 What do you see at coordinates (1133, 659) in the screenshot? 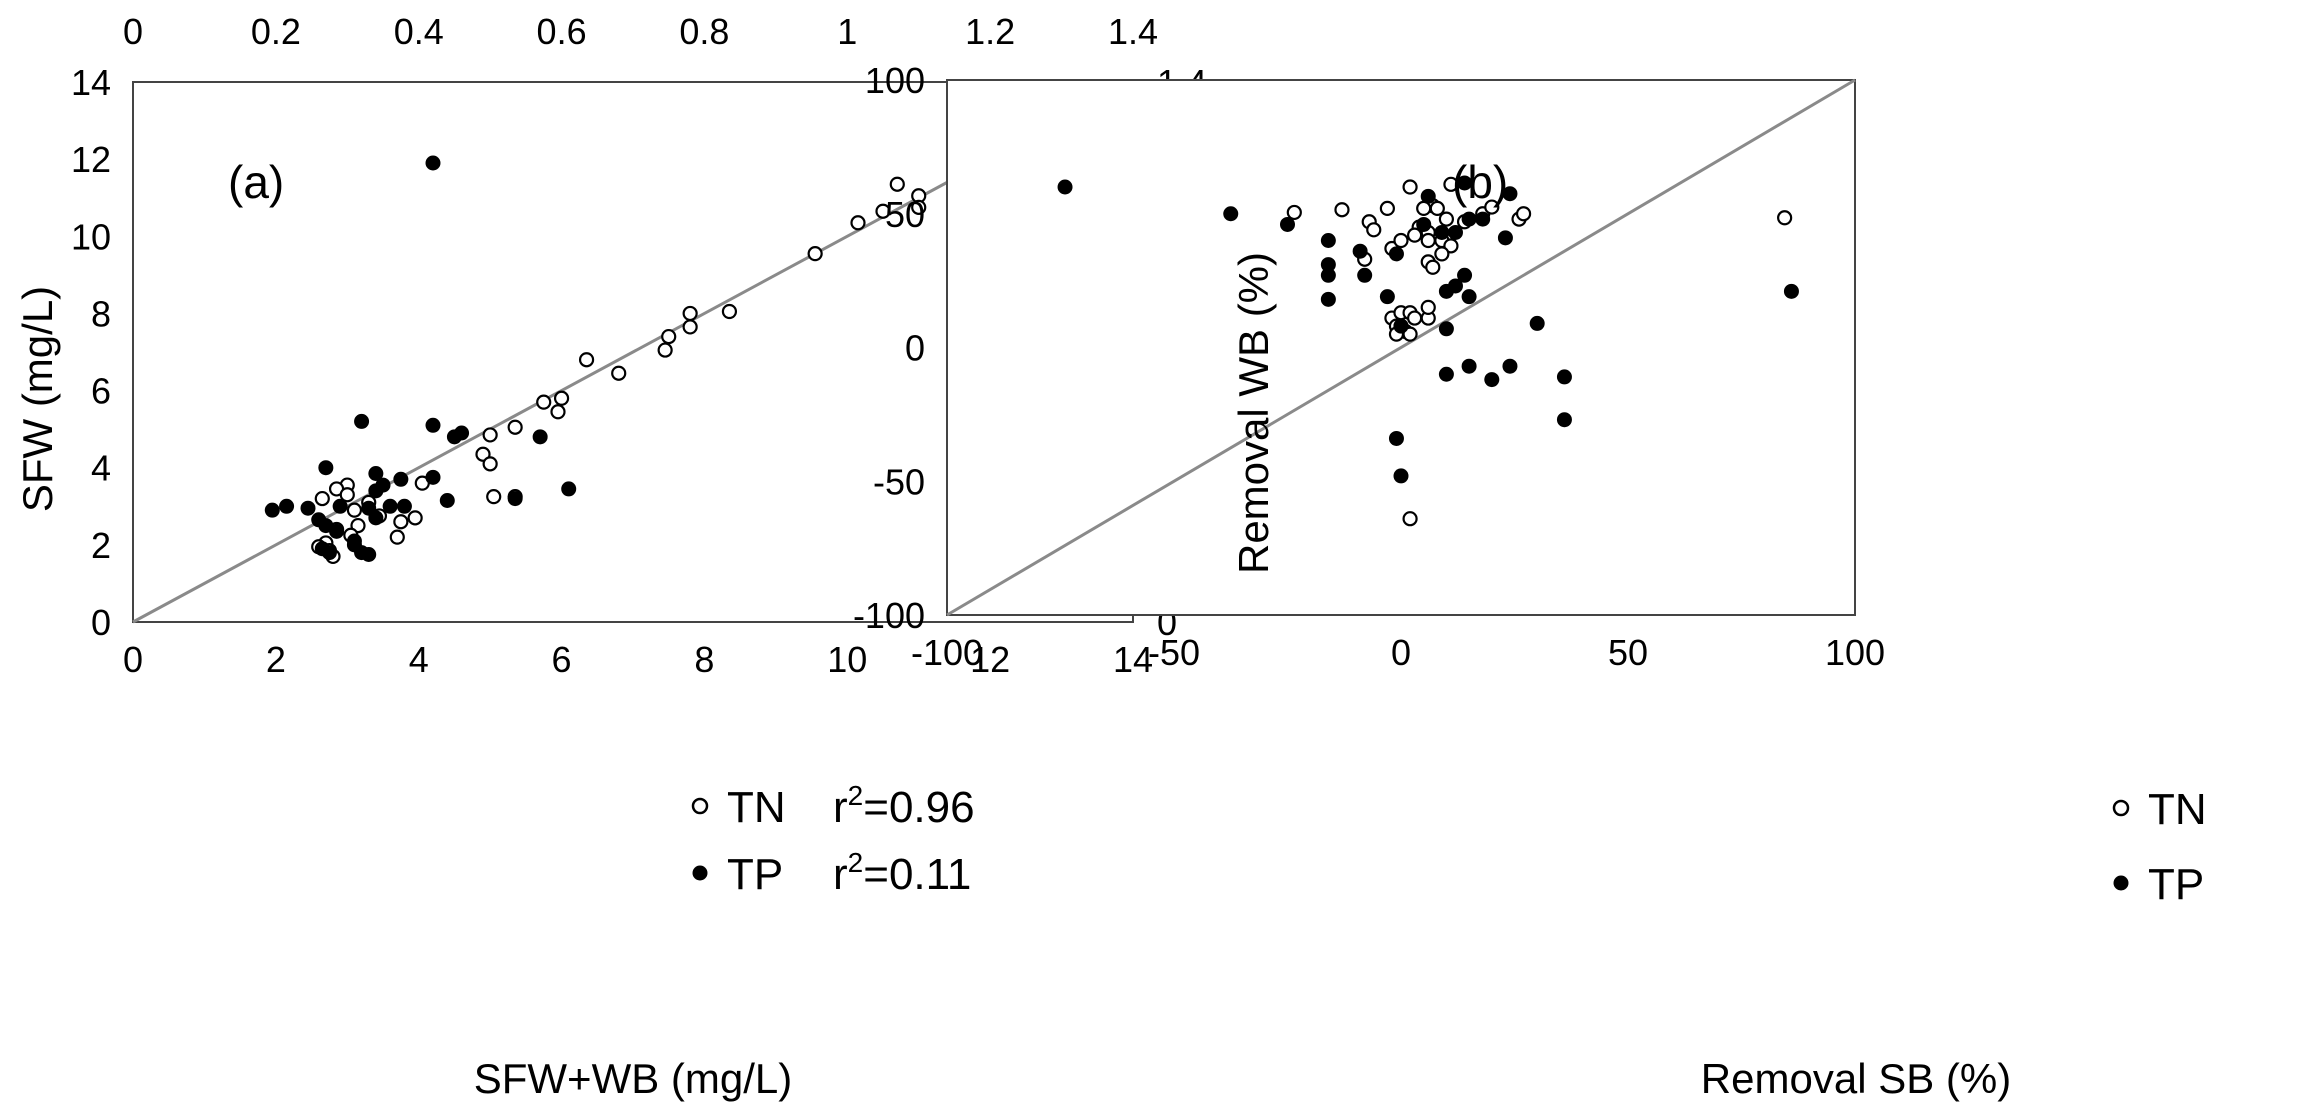
I see `x-tick-label: 14` at bounding box center [1133, 659].